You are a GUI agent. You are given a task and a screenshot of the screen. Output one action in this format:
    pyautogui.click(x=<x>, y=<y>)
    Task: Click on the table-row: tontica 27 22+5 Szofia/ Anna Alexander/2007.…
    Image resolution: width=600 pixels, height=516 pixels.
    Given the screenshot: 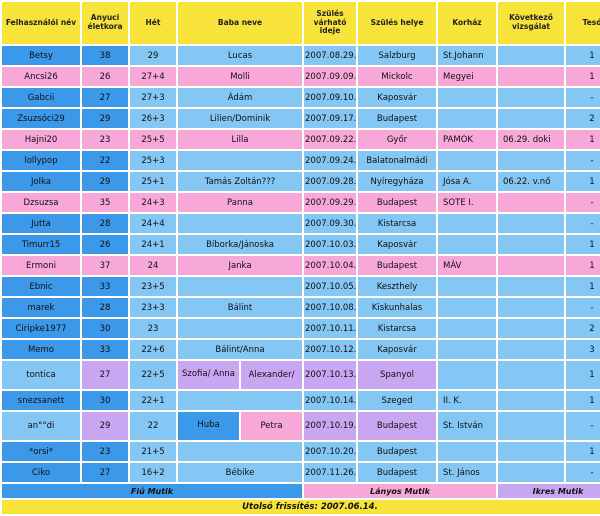 What is the action you would take?
    pyautogui.click(x=301, y=375)
    